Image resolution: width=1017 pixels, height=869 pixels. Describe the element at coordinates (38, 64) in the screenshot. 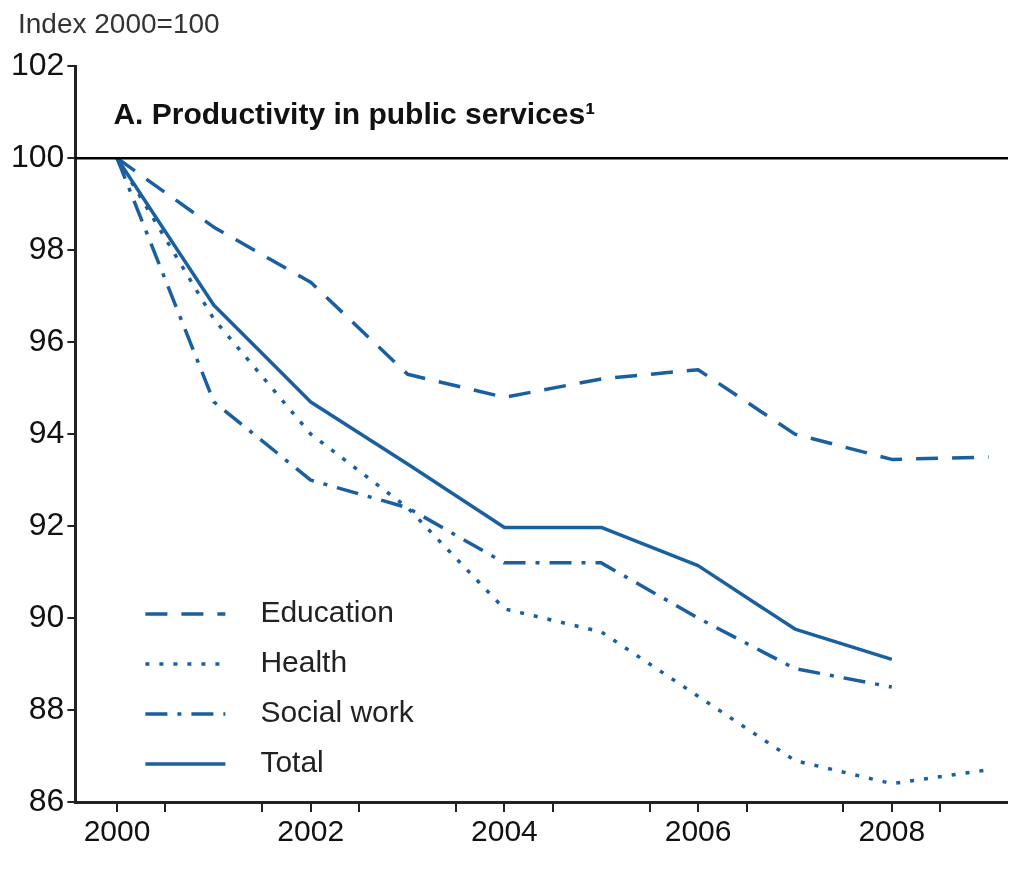

I see `y-tick-label: 102` at that location.